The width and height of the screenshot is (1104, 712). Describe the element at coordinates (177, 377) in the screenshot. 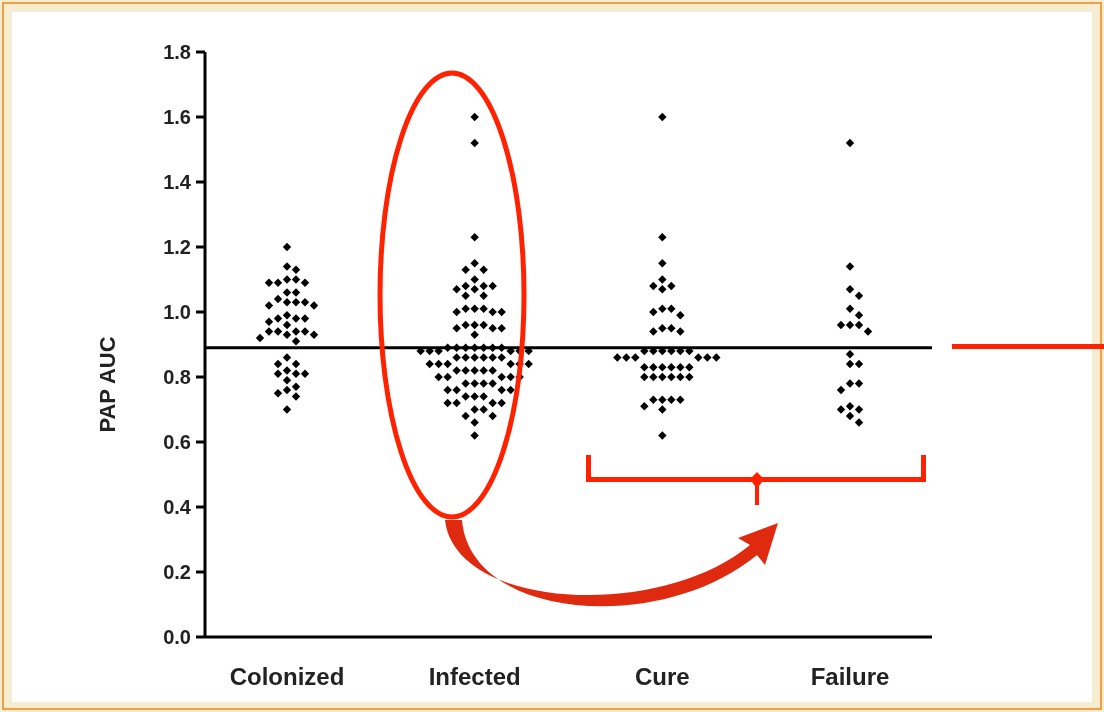

I see `y-tick-label: 0.8` at that location.